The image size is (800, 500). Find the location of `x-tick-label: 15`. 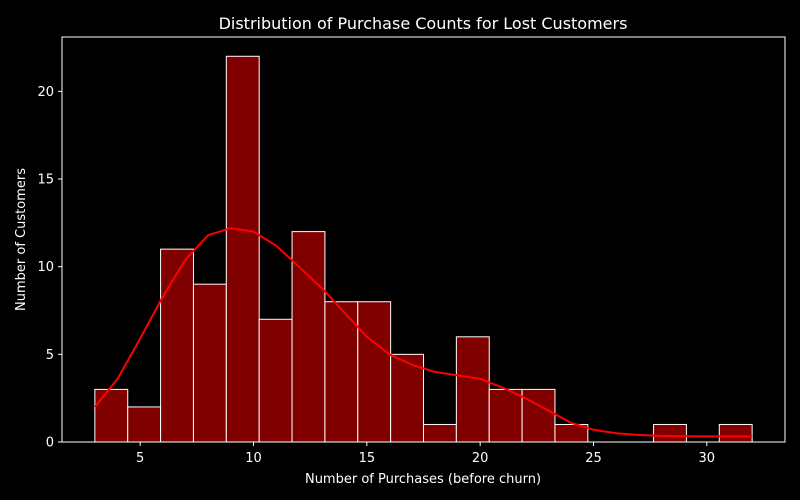

x-tick-label: 15 is located at coordinates (367, 458).